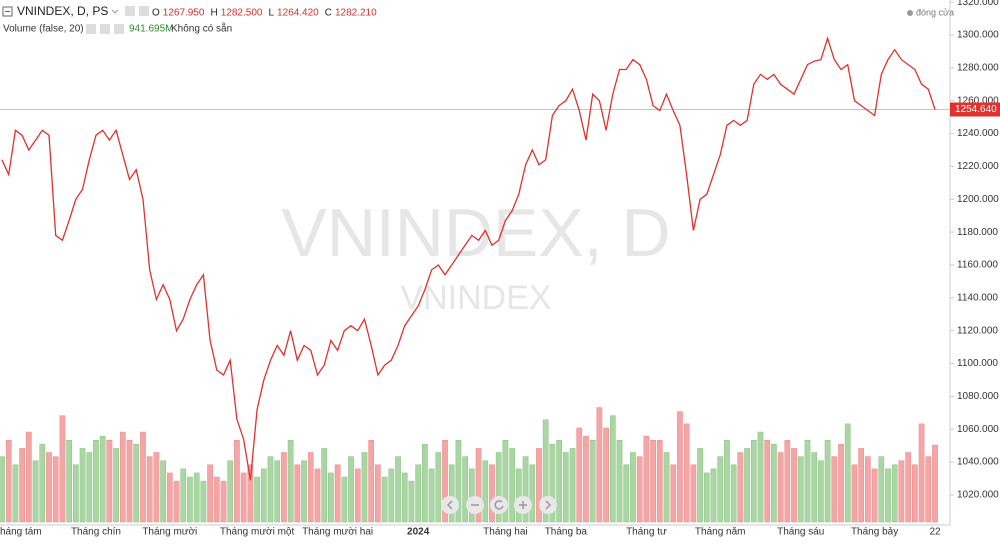 This screenshot has width=1000, height=545. Describe the element at coordinates (271, 13) in the screenshot. I see `ohlc-key: L` at that location.